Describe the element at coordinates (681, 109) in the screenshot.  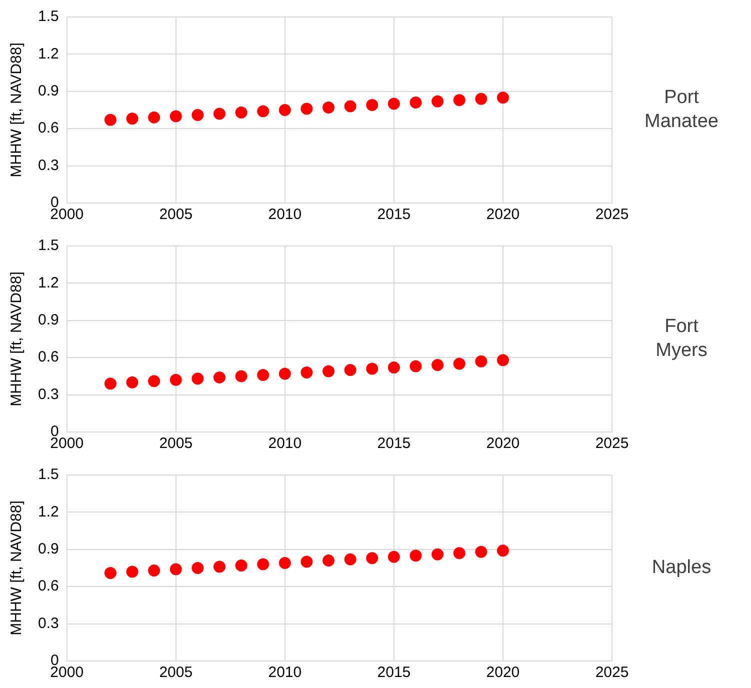
I see `text: Port Manatee` at that location.